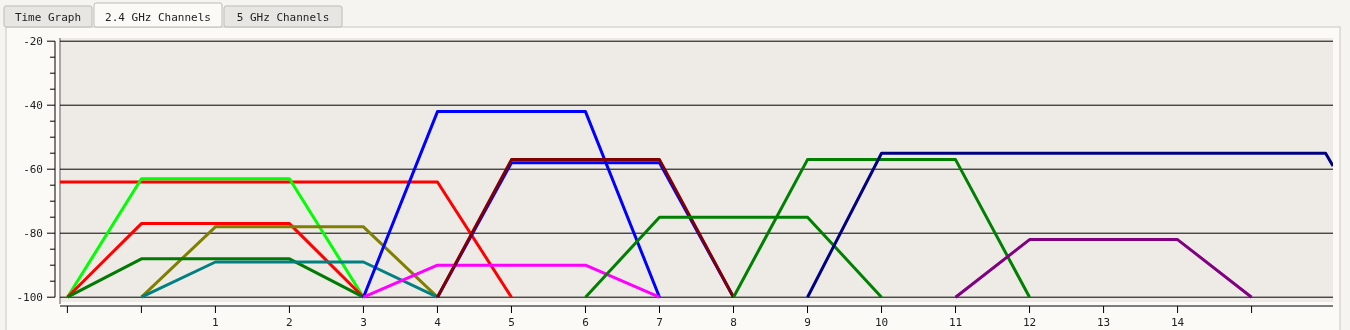 Image resolution: width=1350 pixels, height=330 pixels. I want to click on text: 2.4 GHz Channels, so click(158, 17).